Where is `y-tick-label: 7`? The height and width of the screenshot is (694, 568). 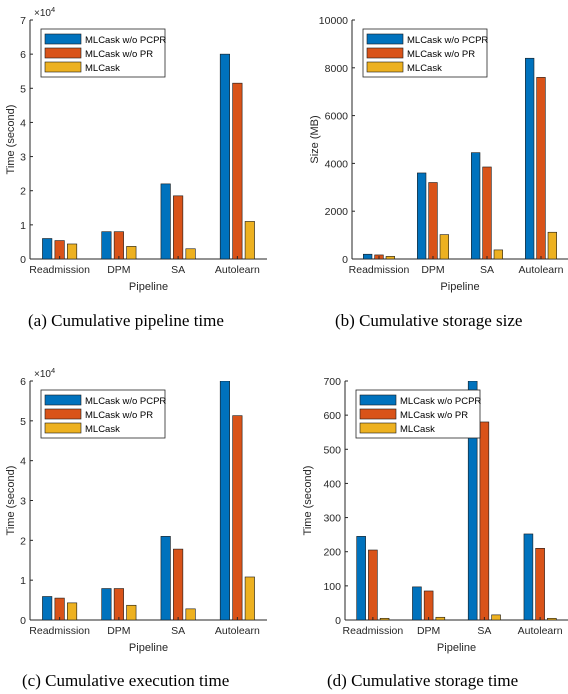 y-tick-label: 7 is located at coordinates (23, 21).